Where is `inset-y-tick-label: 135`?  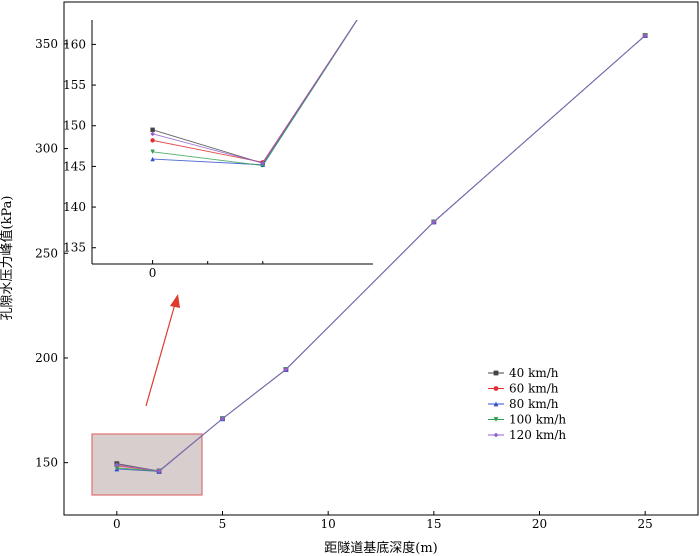 inset-y-tick-label: 135 is located at coordinates (74, 248).